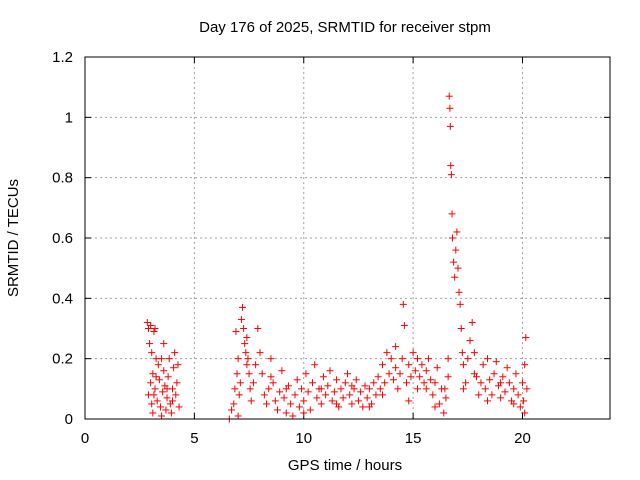 The image size is (640, 480). What do you see at coordinates (62, 57) in the screenshot?
I see `y-tick-label: 1.2` at bounding box center [62, 57].